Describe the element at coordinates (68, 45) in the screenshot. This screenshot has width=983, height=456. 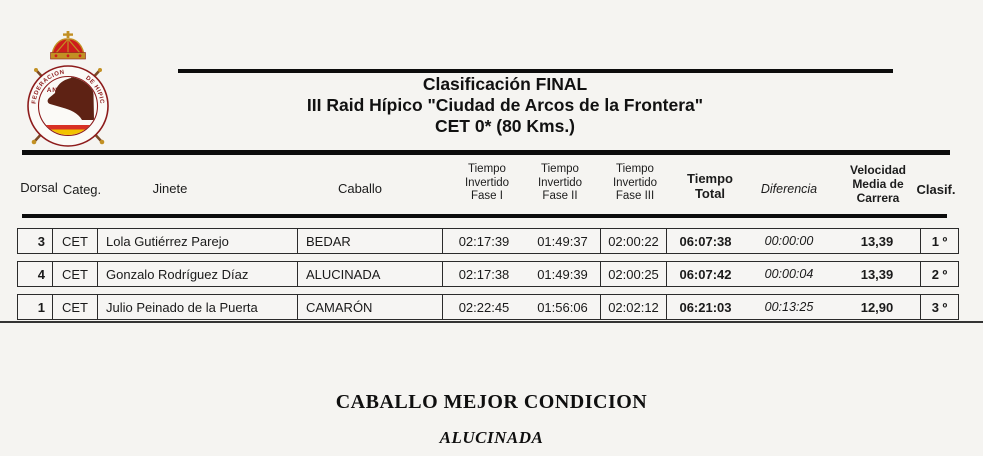
I see `crown-icon` at that location.